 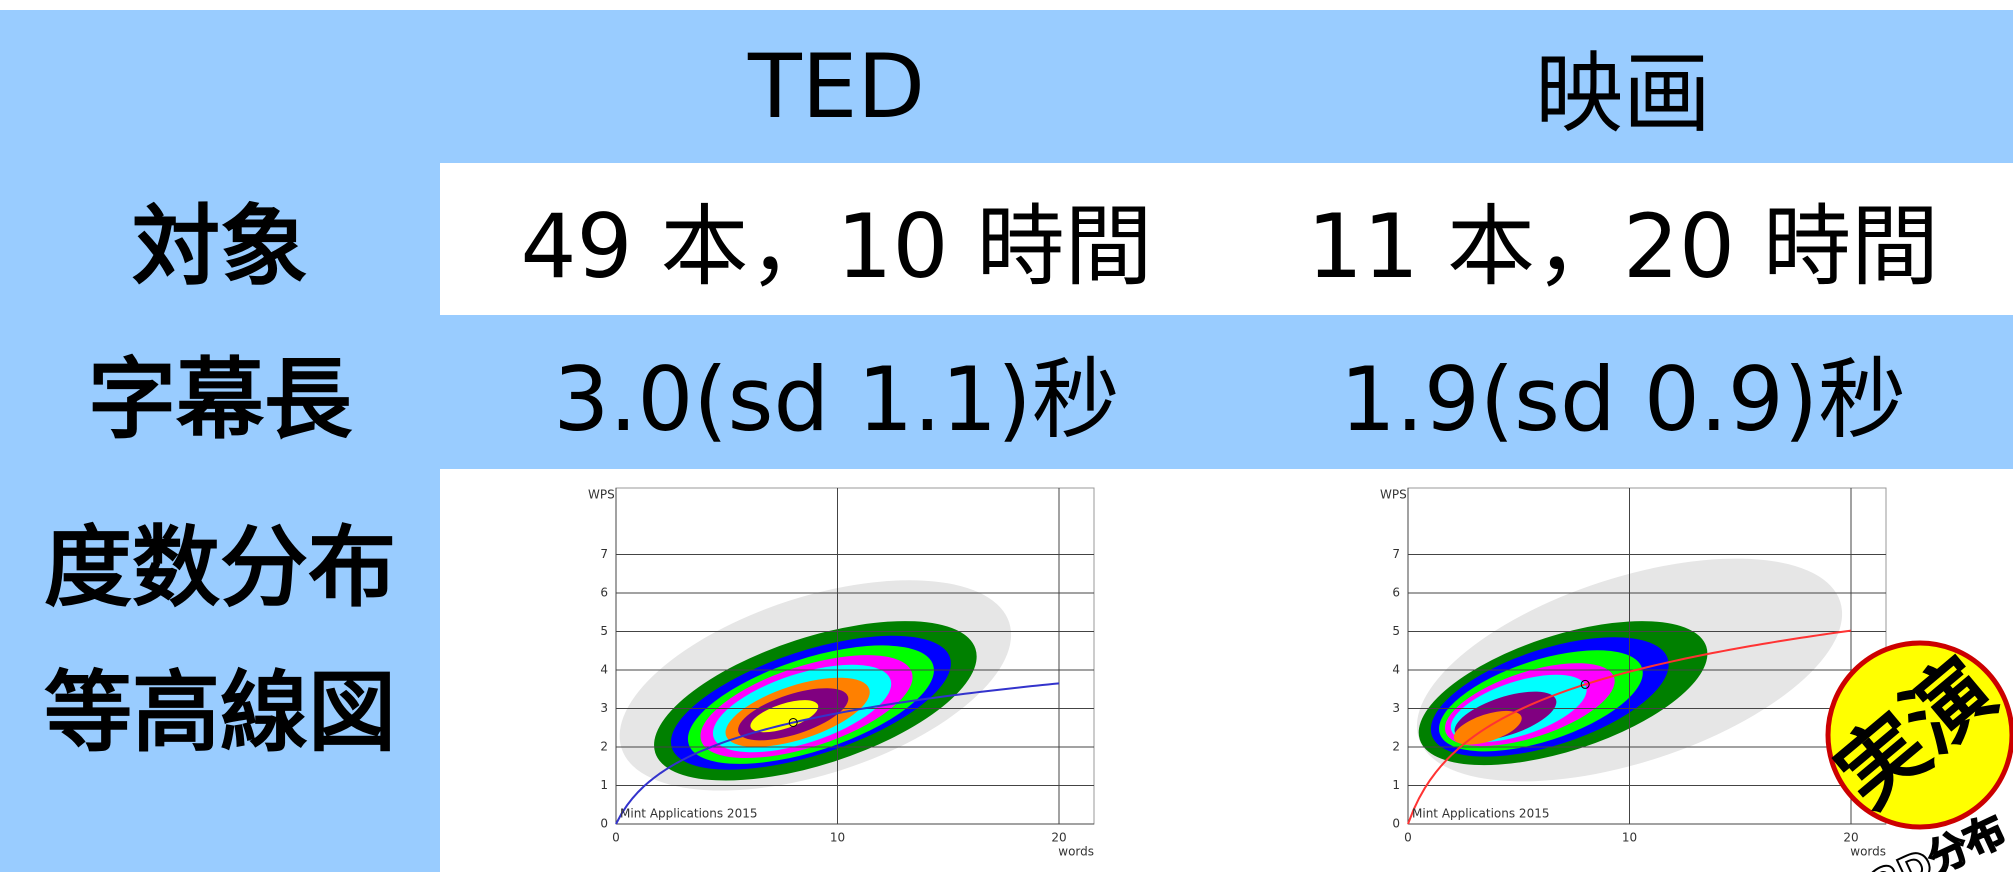 What do you see at coordinates (219, 567) in the screenshot?
I see `row-label: 度数分布` at bounding box center [219, 567].